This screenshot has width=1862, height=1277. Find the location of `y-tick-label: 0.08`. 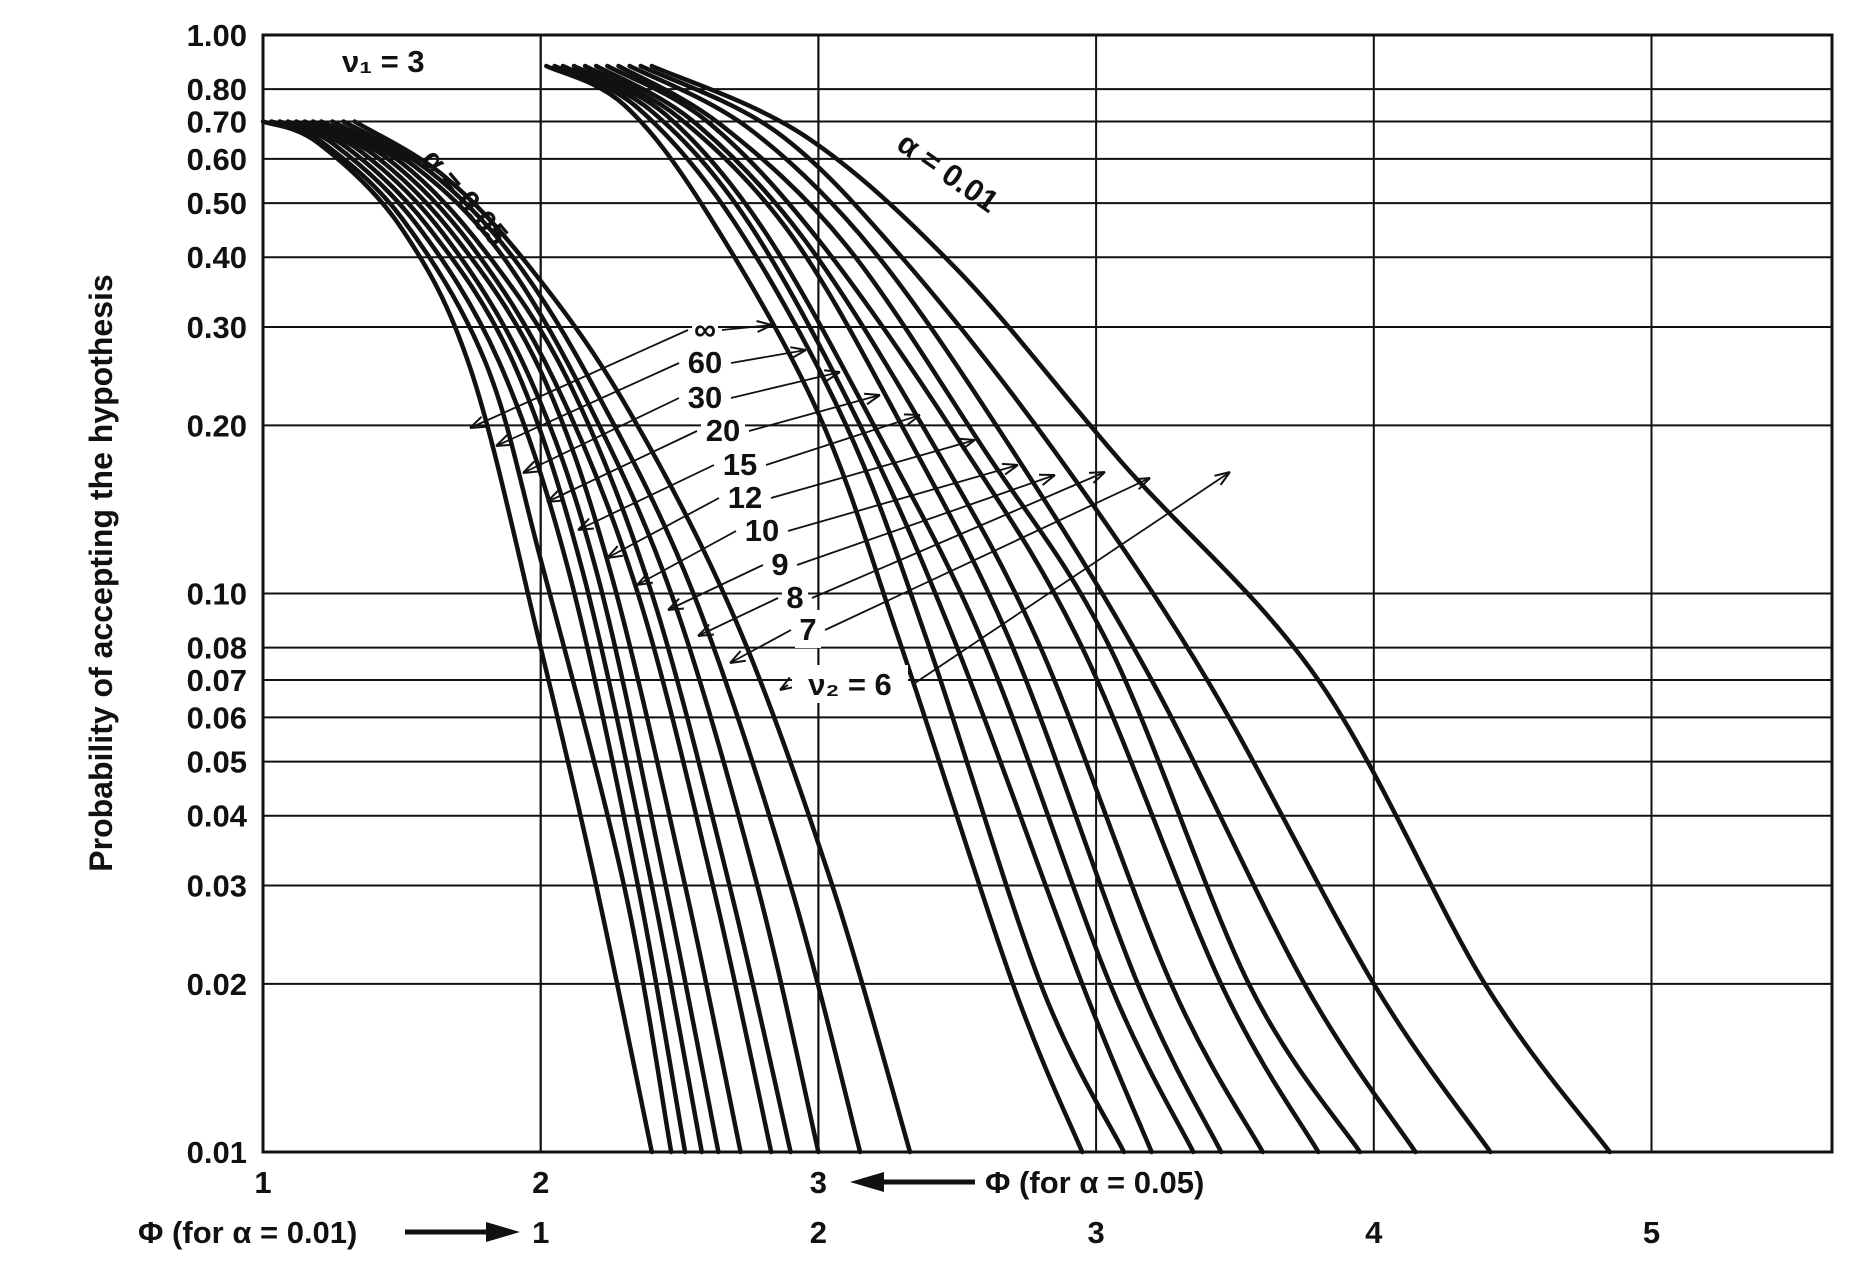

y-tick-label: 0.08 is located at coordinates (217, 648).